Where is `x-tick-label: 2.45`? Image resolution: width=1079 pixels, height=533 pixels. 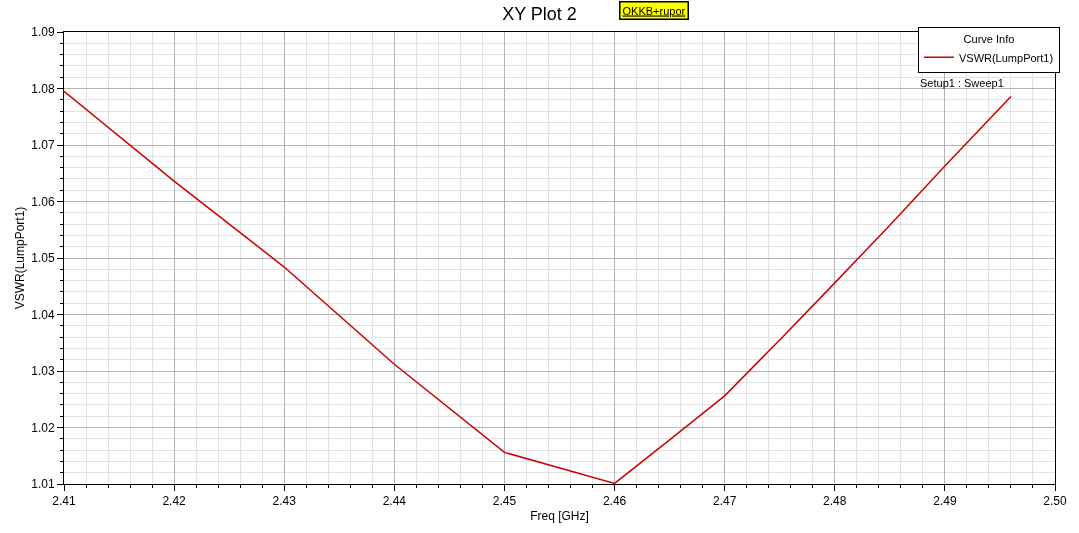
x-tick-label: 2.45 is located at coordinates (504, 501).